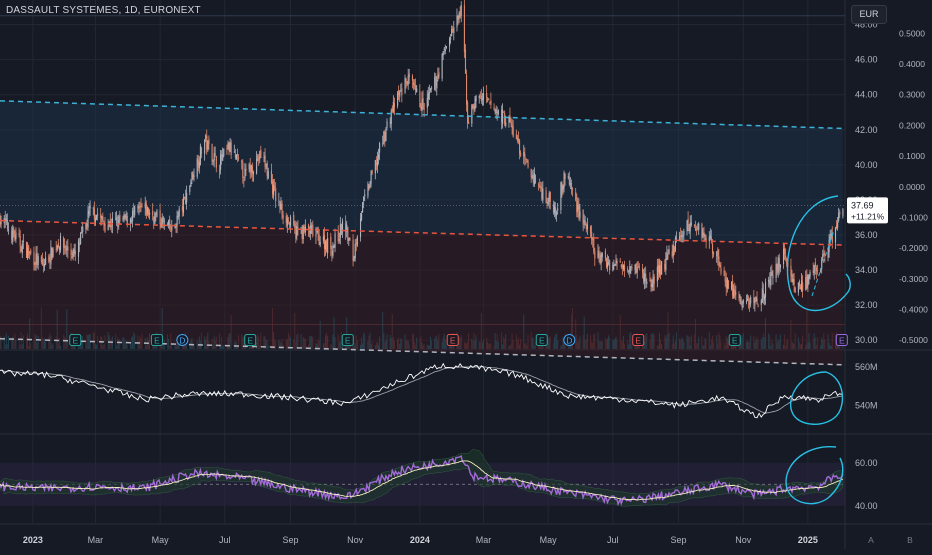 This screenshot has height=555, width=932. I want to click on auto-scale-button: A, so click(871, 540).